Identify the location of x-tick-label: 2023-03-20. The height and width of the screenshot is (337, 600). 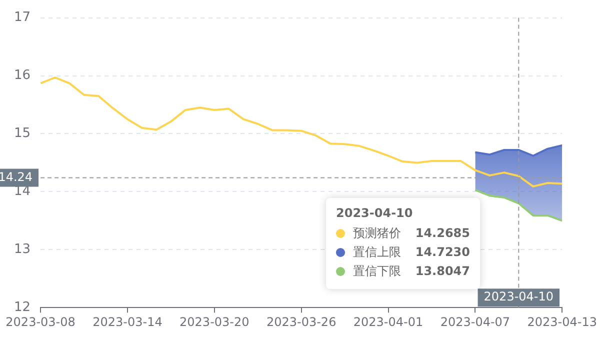
(215, 321).